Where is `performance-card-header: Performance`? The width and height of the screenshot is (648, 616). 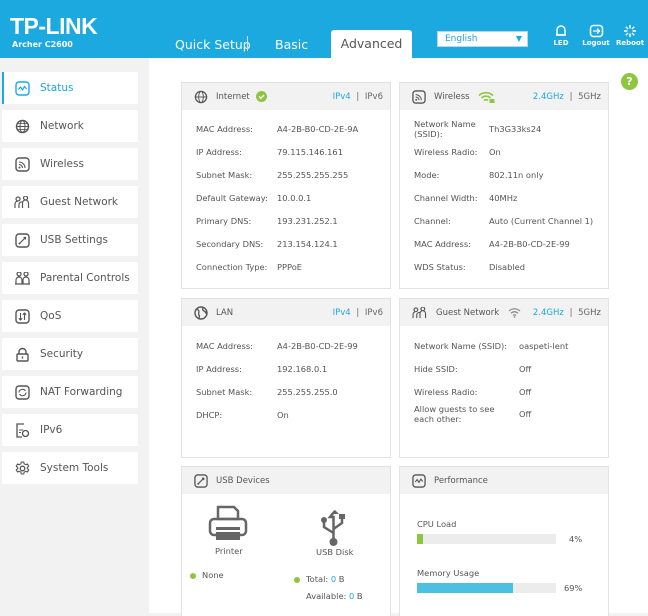
performance-card-header: Performance is located at coordinates (504, 480).